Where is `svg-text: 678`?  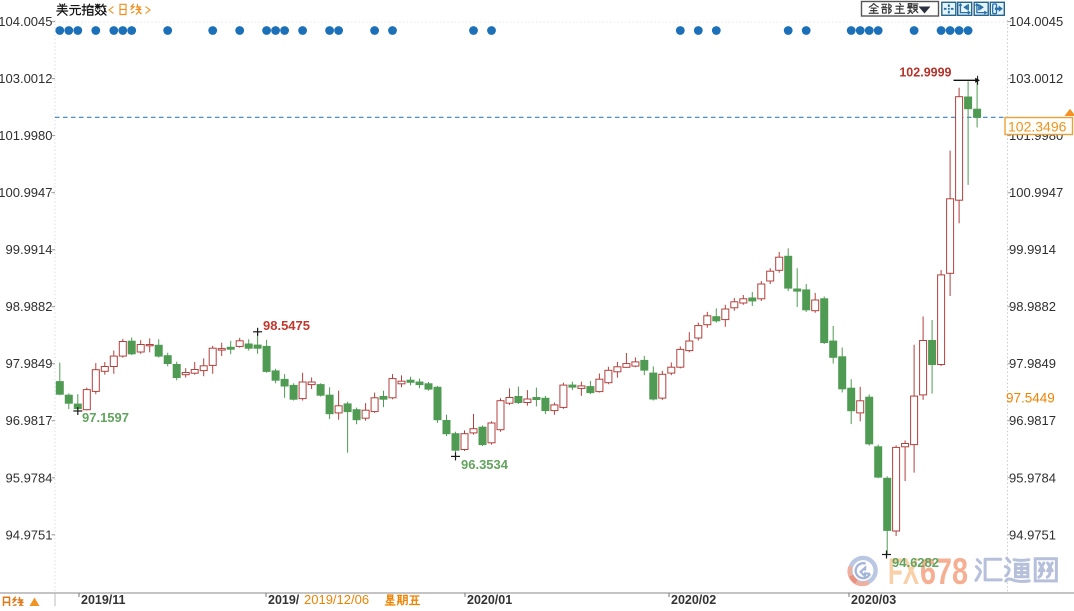
svg-text: 678 is located at coordinates (944, 571).